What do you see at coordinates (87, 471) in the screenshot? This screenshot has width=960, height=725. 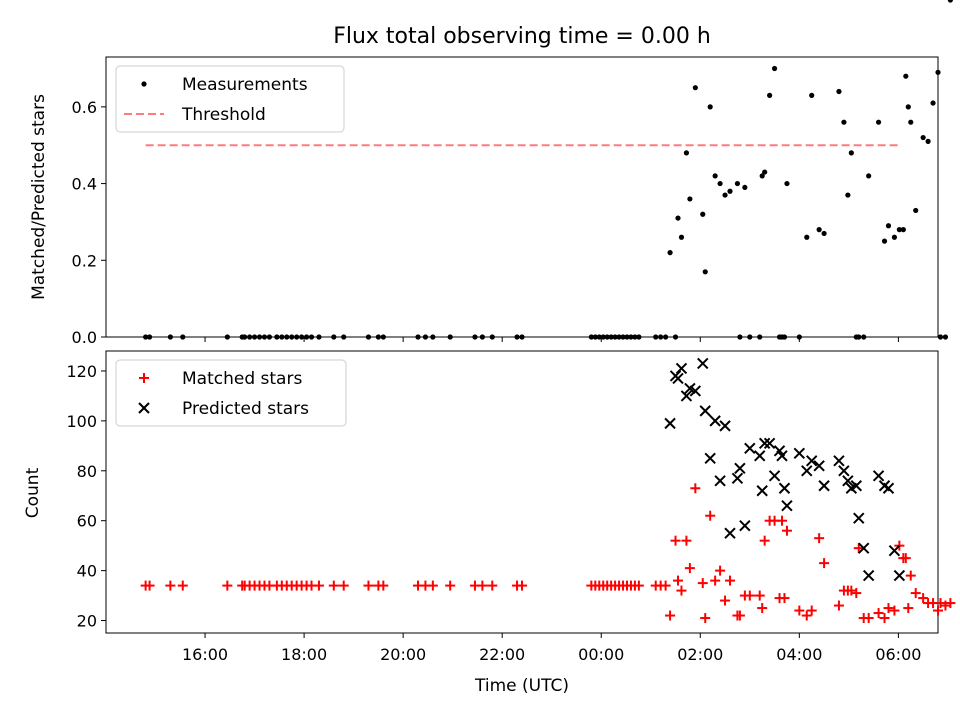 I see `bottom-y-tick-label: 80` at bounding box center [87, 471].